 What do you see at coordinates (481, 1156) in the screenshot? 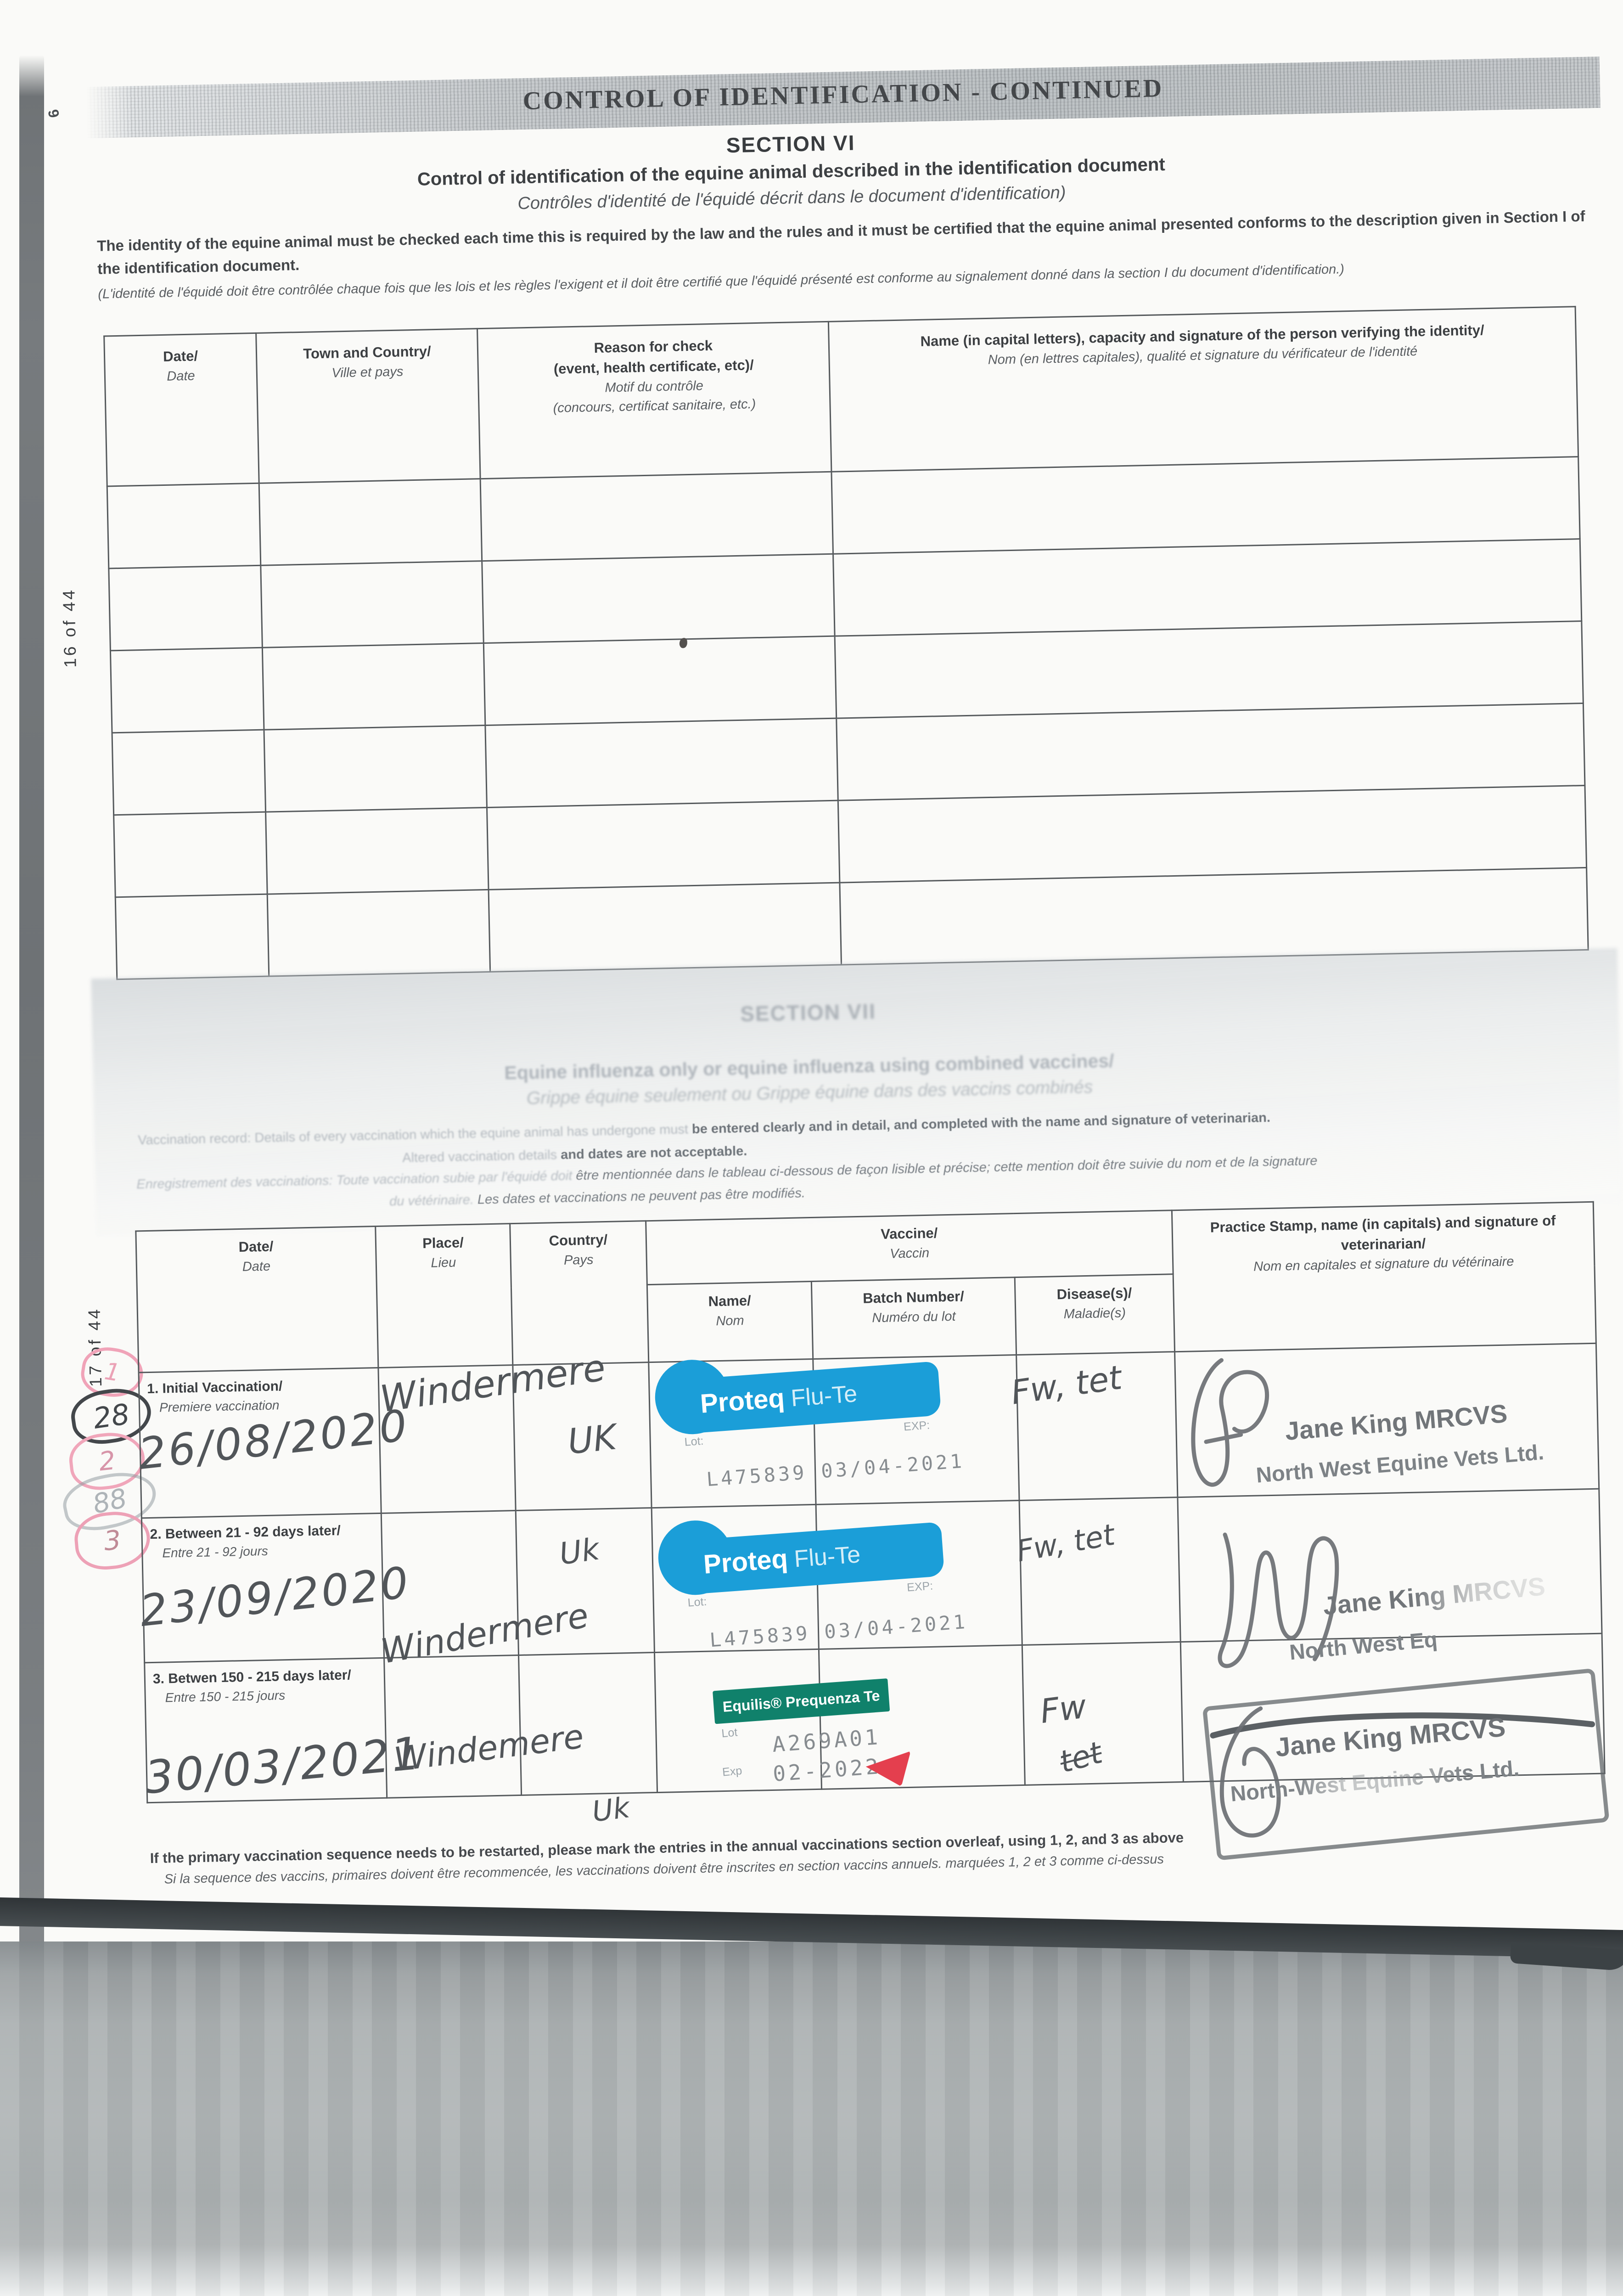
I see `record-en2-faded: Altered vaccination details` at bounding box center [481, 1156].